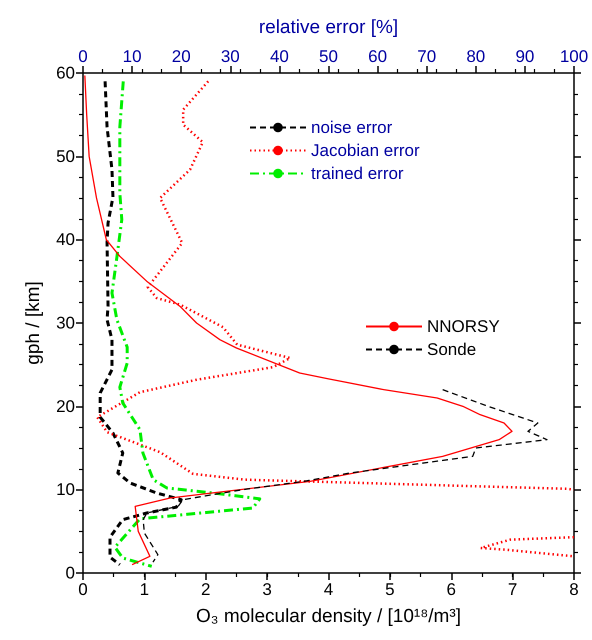  I want to click on legend-label: NNORSY, so click(463, 326).